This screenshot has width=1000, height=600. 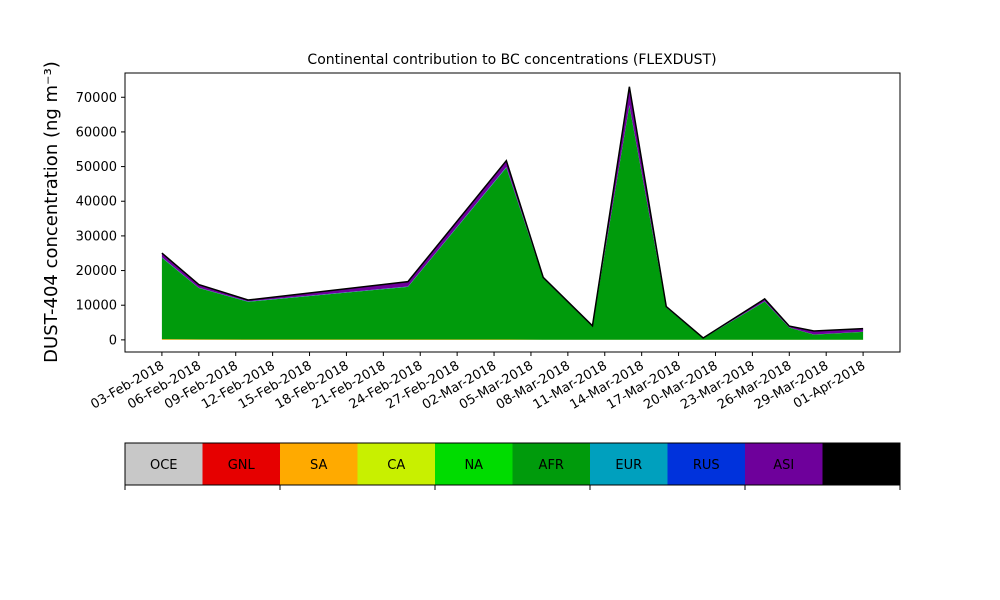 I want to click on y-tick-label: 0, so click(x=113, y=340).